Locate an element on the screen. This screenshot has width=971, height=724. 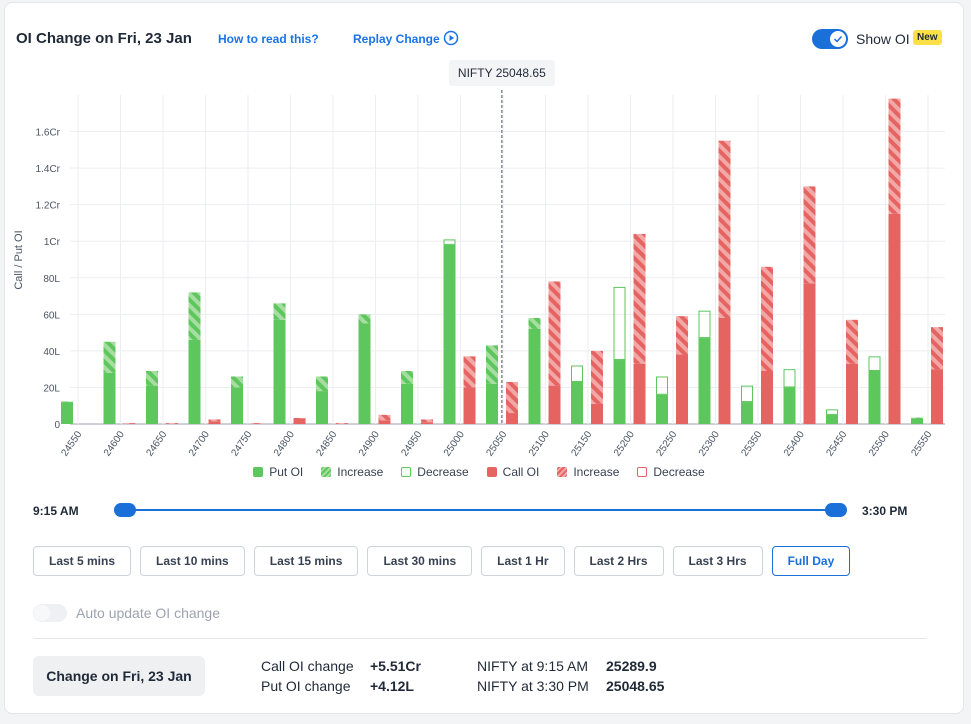
call-bar-25200-increase is located at coordinates (639, 298).